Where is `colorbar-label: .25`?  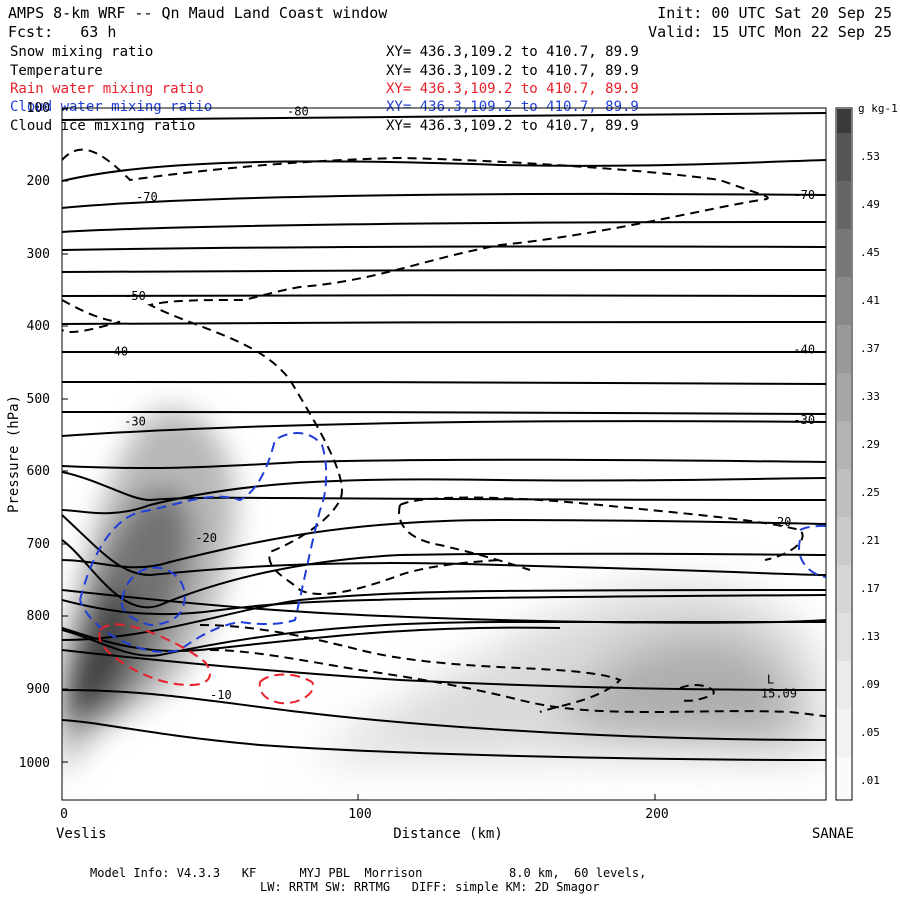 colorbar-label: .25 is located at coordinates (870, 492).